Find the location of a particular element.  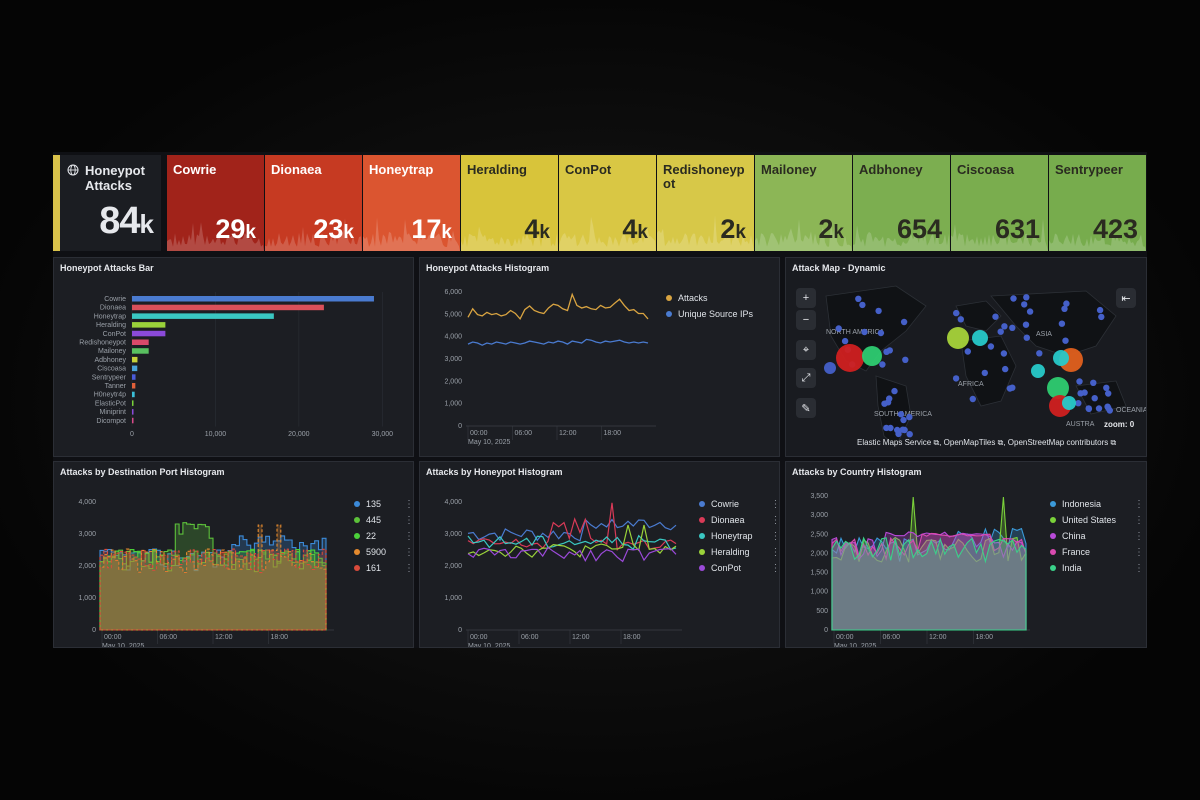

legend-item: India ⋮ is located at coordinates (1097, 568).